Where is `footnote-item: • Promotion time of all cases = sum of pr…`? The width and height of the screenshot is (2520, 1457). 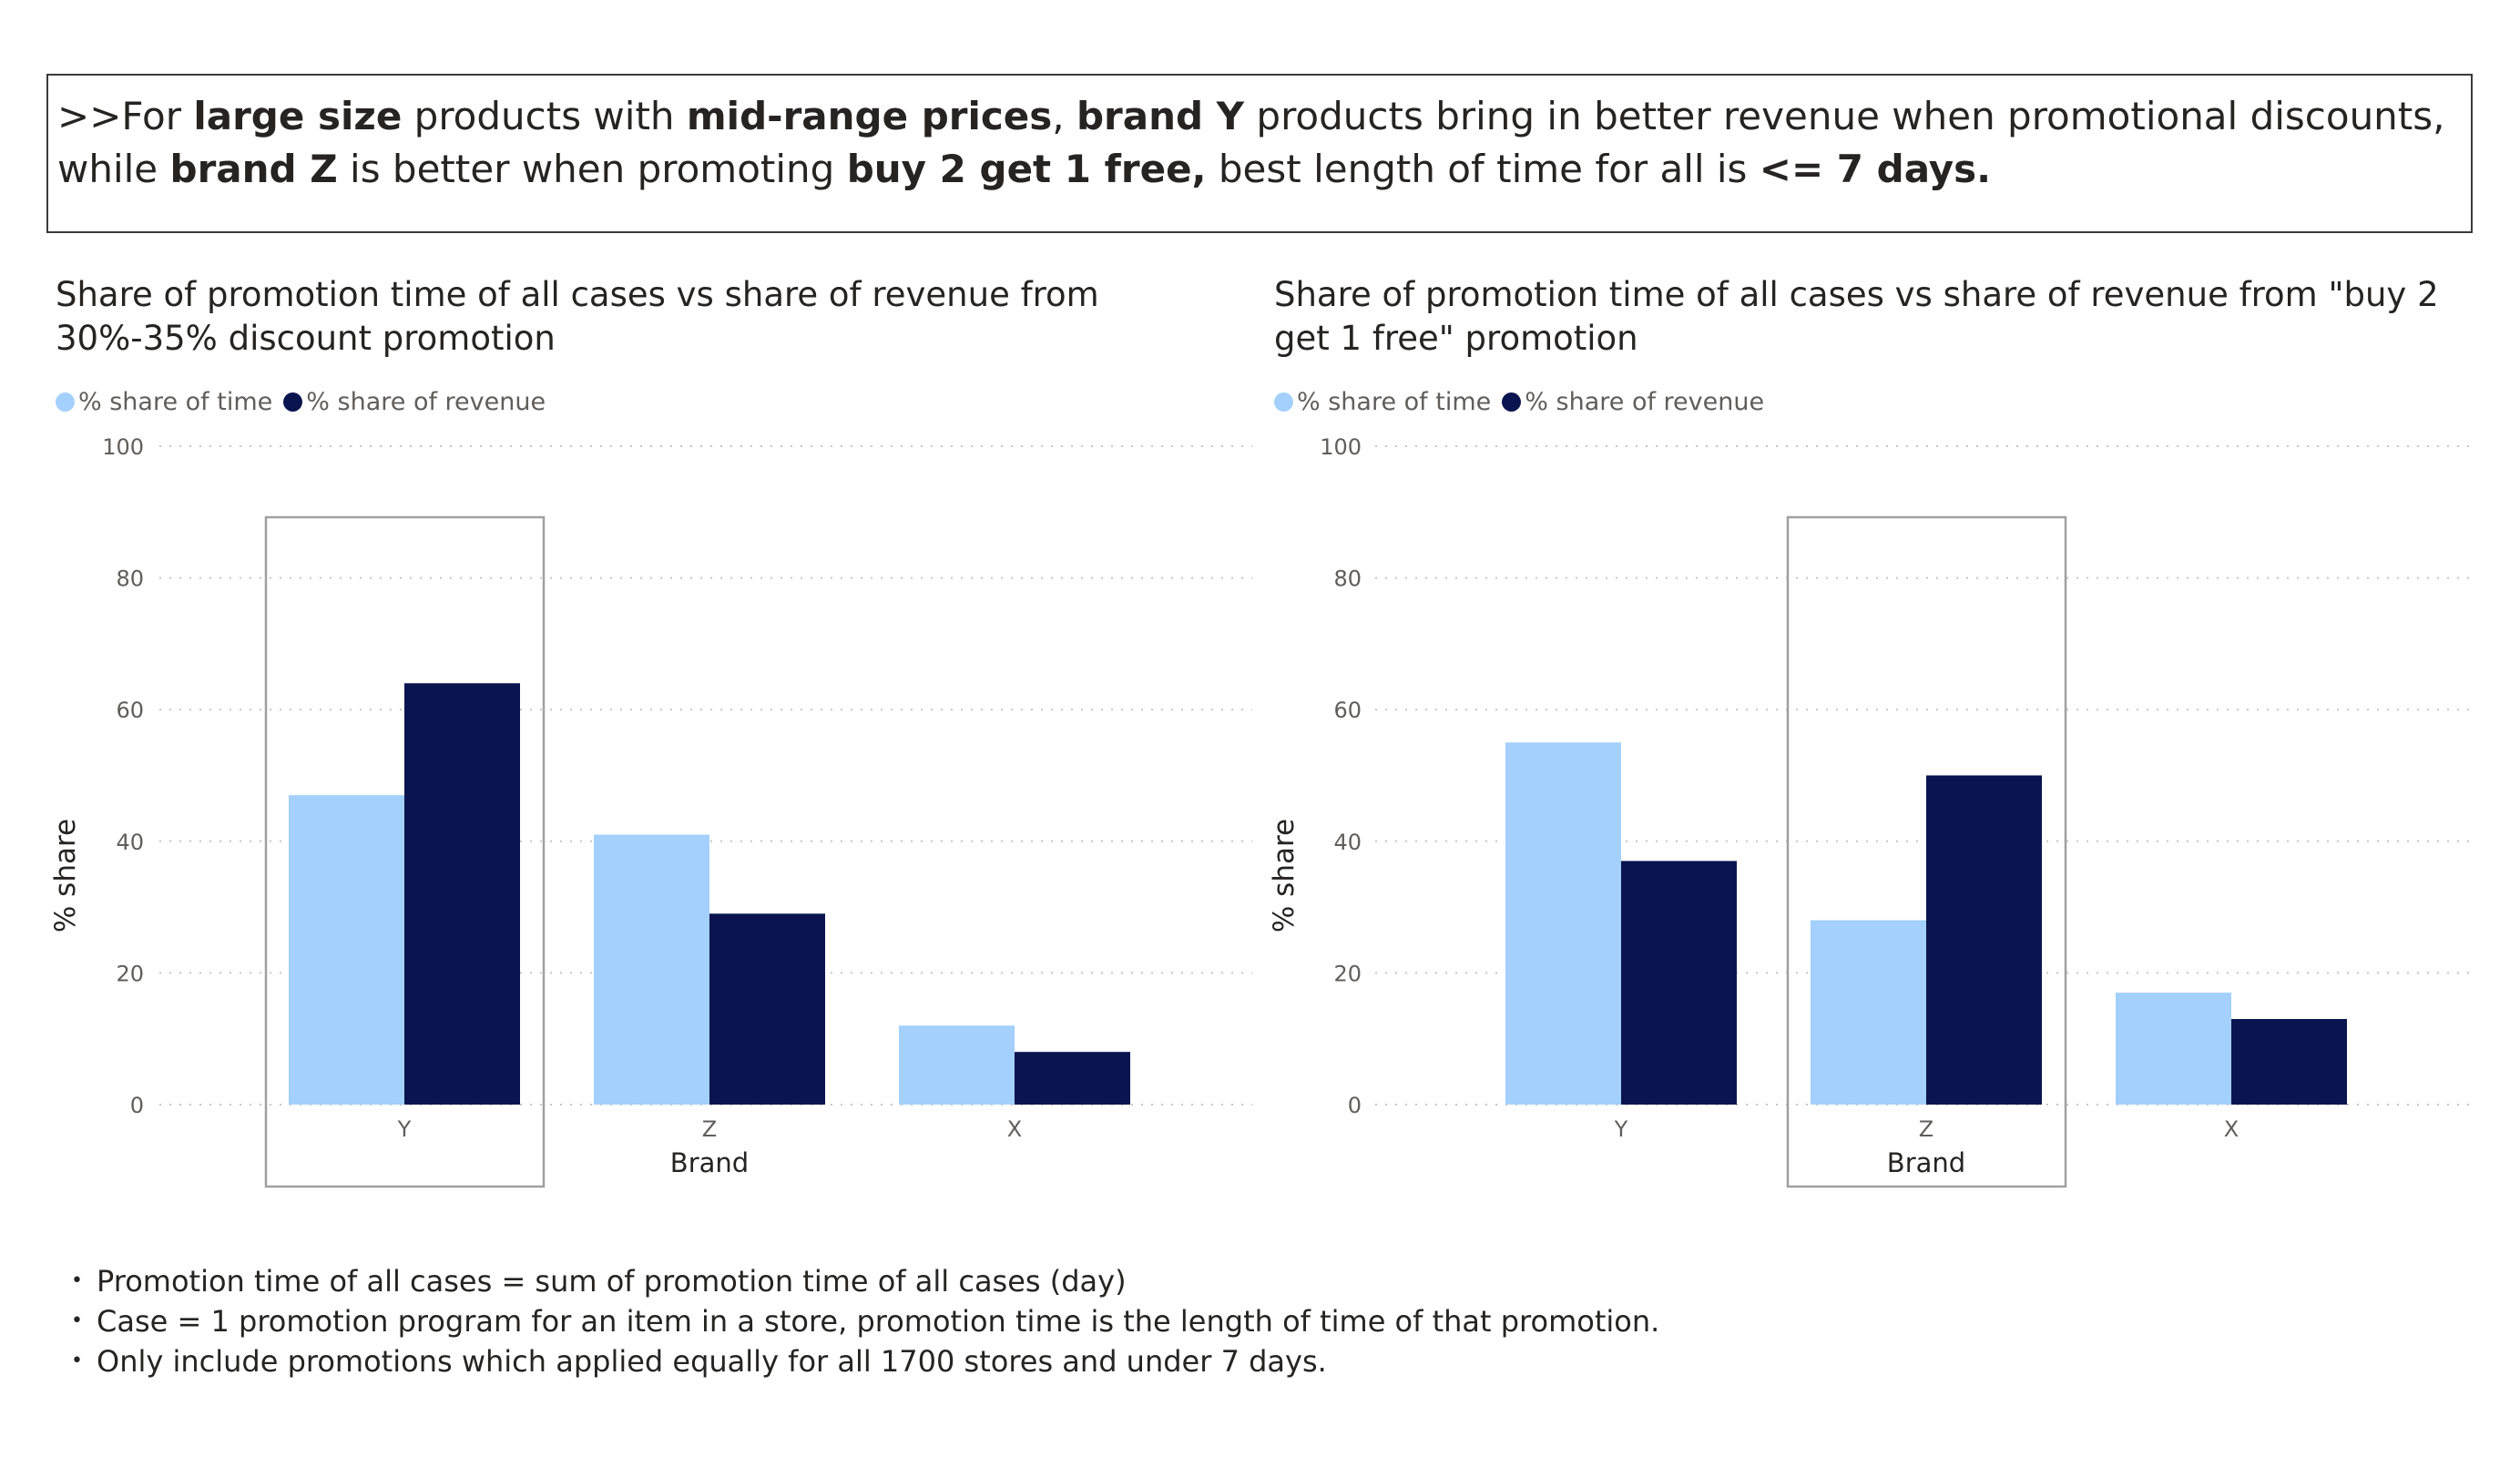 footnote-item: • Promotion time of all cases = sum of pr… is located at coordinates (865, 1281).